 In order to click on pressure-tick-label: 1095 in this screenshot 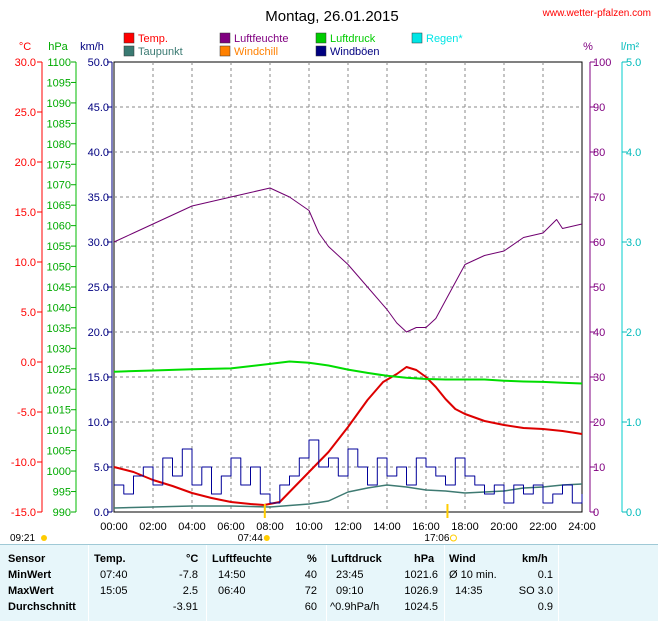, I will do `click(59, 83)`.